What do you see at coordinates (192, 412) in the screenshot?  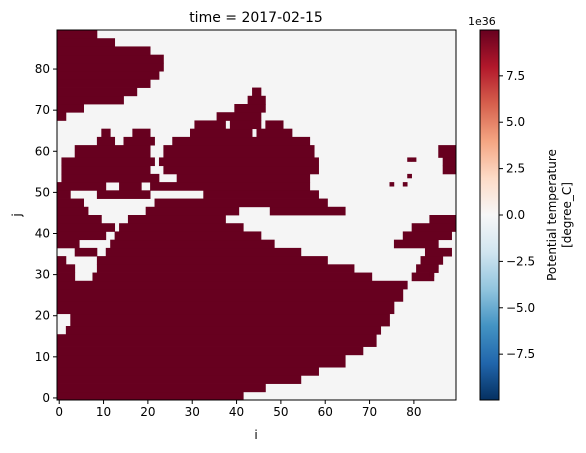 I see `x-tick-label: 30` at bounding box center [192, 412].